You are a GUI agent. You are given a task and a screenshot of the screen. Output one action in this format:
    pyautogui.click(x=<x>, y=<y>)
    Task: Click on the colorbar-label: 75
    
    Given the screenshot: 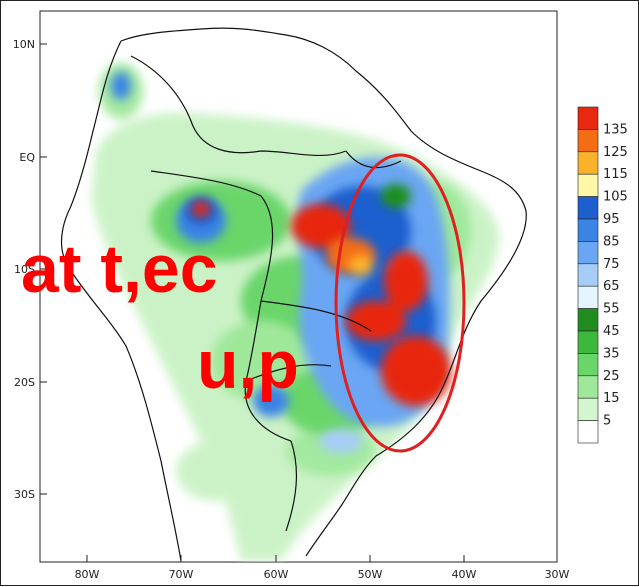 What is the action you would take?
    pyautogui.click(x=611, y=264)
    